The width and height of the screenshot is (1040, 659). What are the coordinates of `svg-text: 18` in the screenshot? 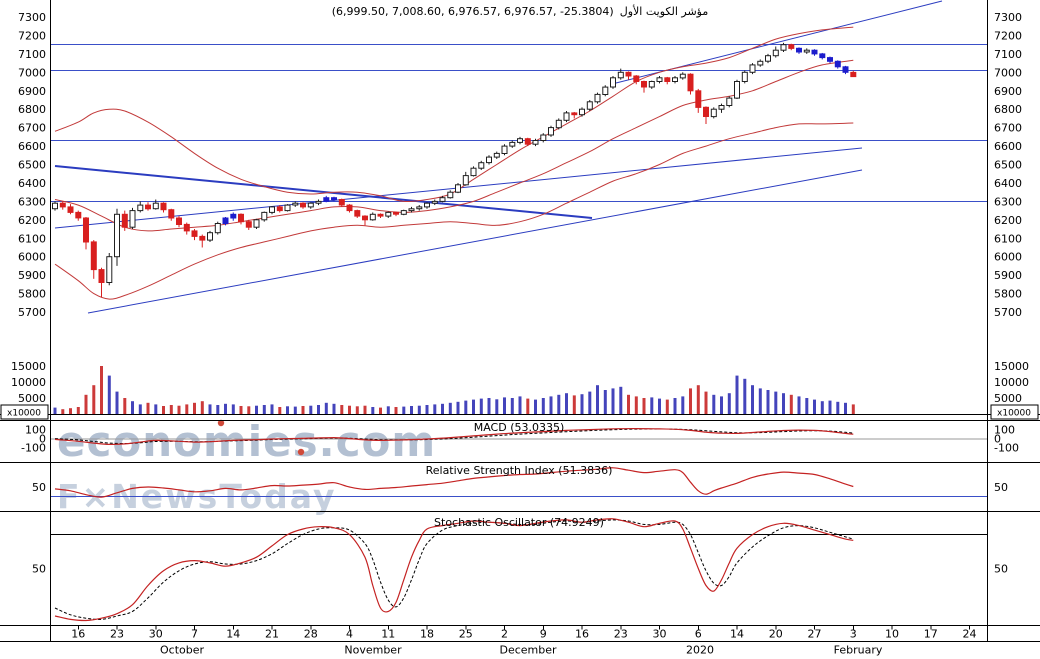 It's located at (427, 634).